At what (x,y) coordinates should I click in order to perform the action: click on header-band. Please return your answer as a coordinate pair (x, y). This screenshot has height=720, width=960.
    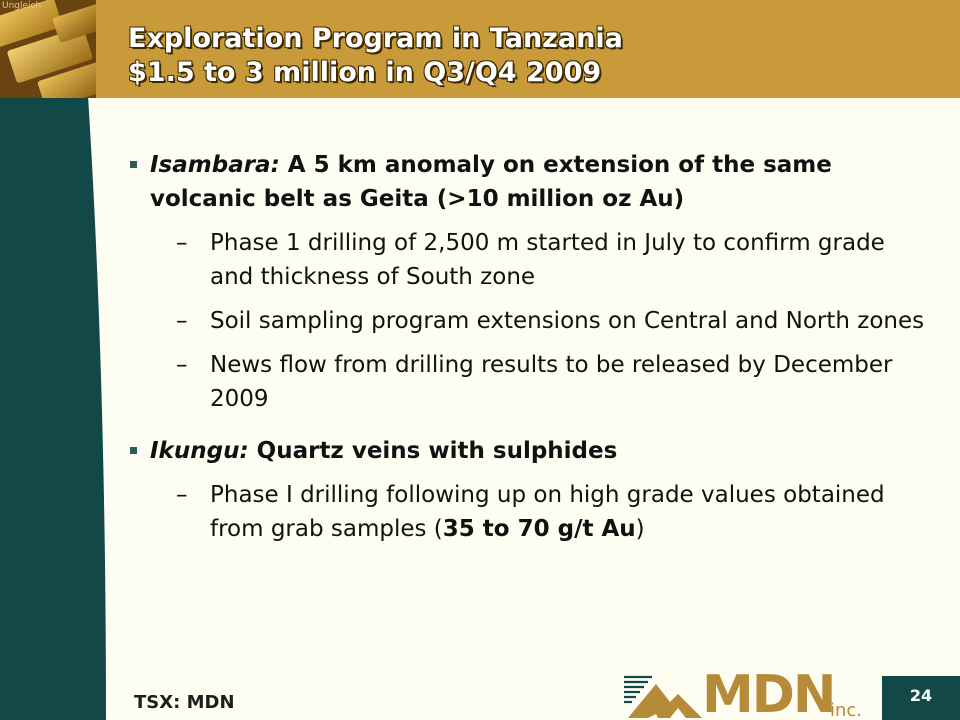
    Looking at the image, I should click on (524, 49).